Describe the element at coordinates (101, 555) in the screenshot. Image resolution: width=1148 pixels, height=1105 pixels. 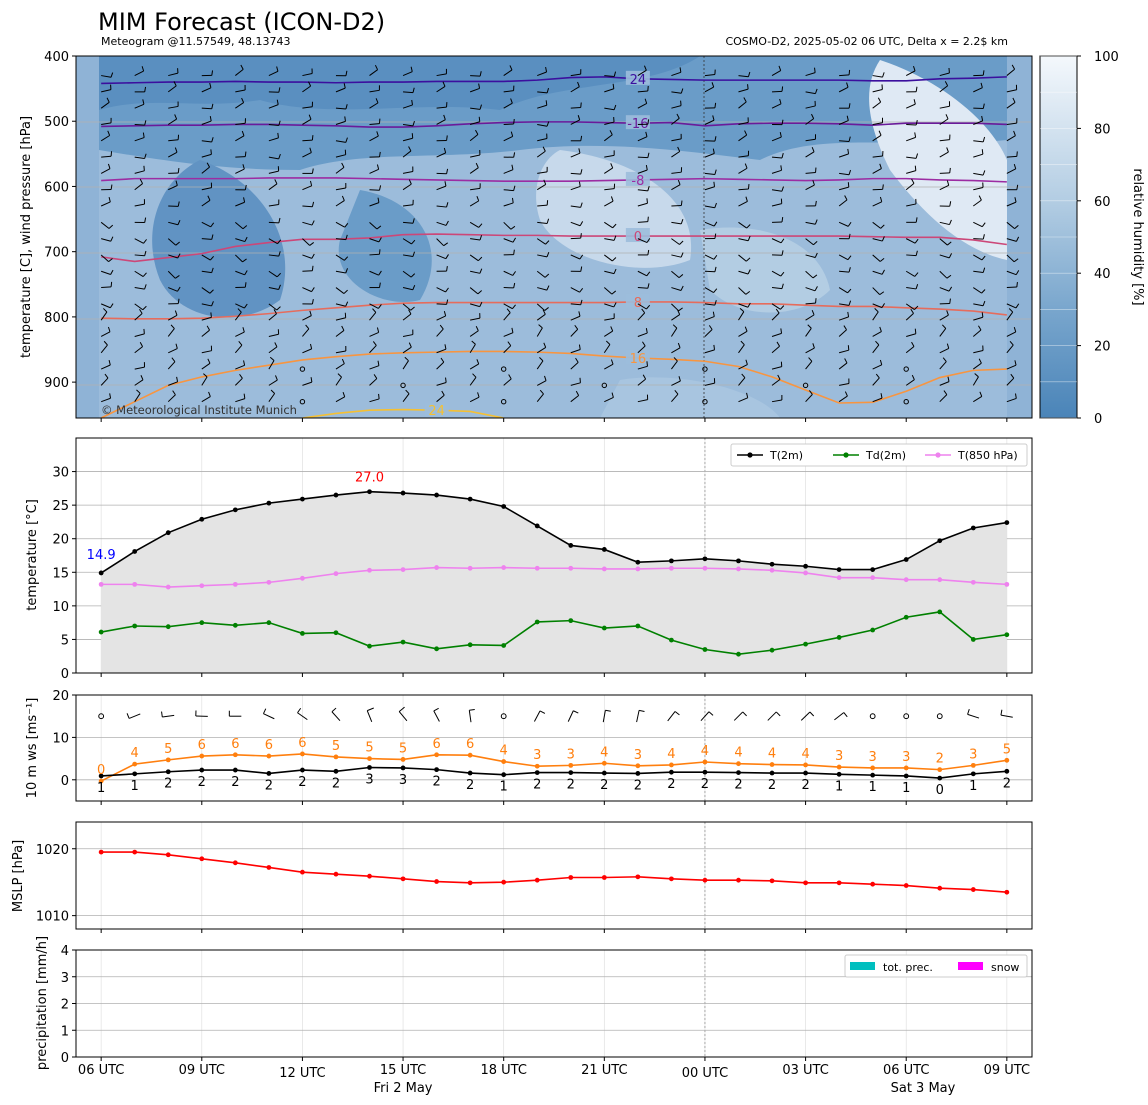
I see `extreme-label-min: 14.9` at that location.